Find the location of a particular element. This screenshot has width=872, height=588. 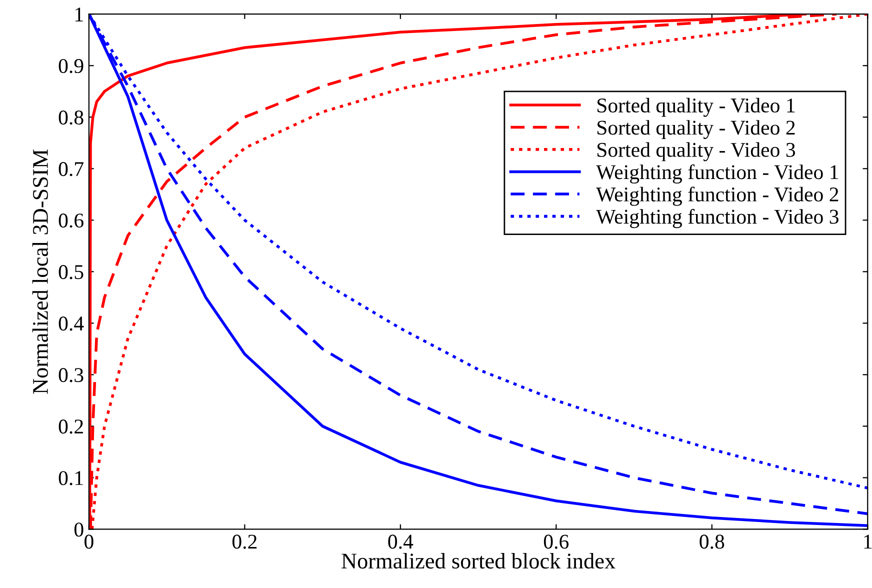

y-tick-label: 0.1 is located at coordinates (70, 478).